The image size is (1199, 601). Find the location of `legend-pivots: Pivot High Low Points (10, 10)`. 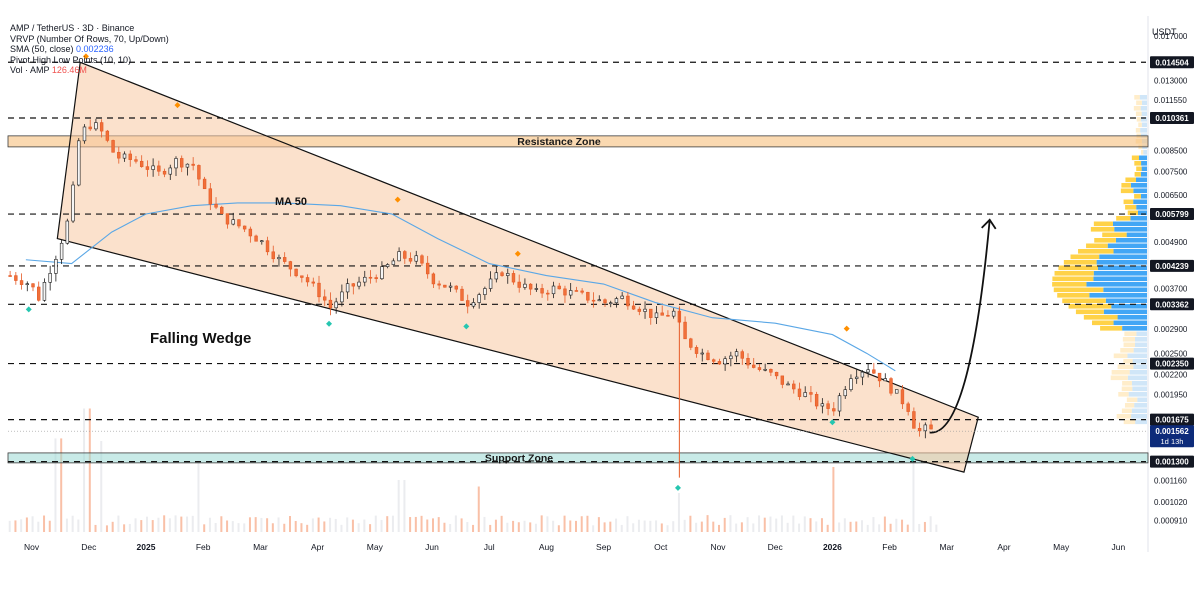

legend-pivots: Pivot High Low Points (10, 10) is located at coordinates (89, 60).